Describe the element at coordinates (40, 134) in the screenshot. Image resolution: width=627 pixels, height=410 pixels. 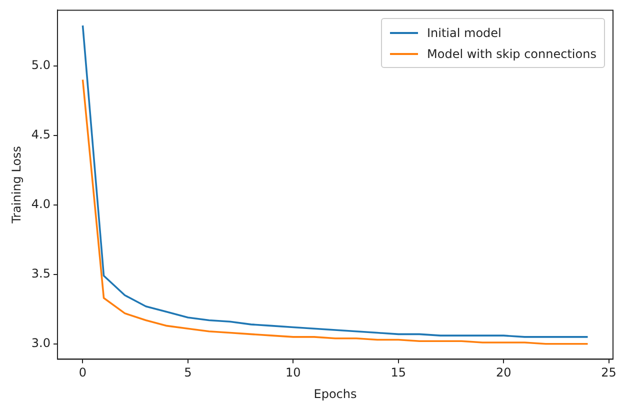
I see `y-tick-label: 4.5` at that location.